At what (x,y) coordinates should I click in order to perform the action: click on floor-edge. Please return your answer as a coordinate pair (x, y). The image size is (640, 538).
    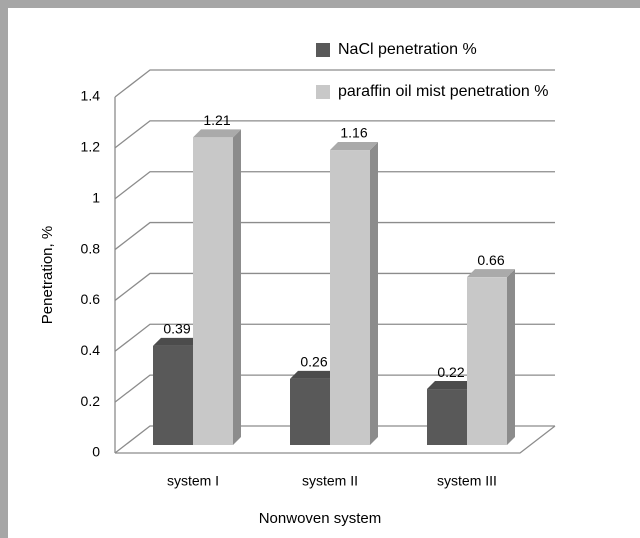
    Looking at the image, I should click on (335, 439).